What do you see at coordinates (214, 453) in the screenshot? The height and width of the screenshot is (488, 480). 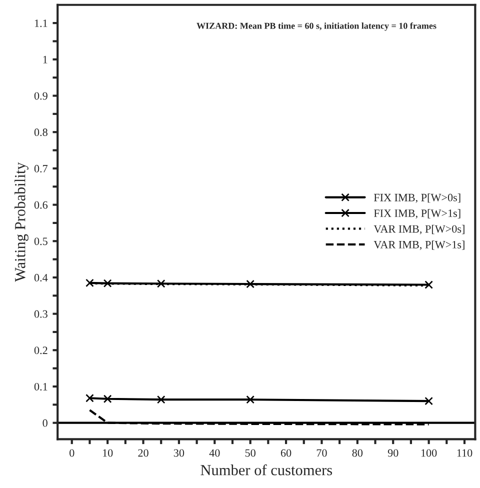 I see `x-tick-label: 40` at bounding box center [214, 453].